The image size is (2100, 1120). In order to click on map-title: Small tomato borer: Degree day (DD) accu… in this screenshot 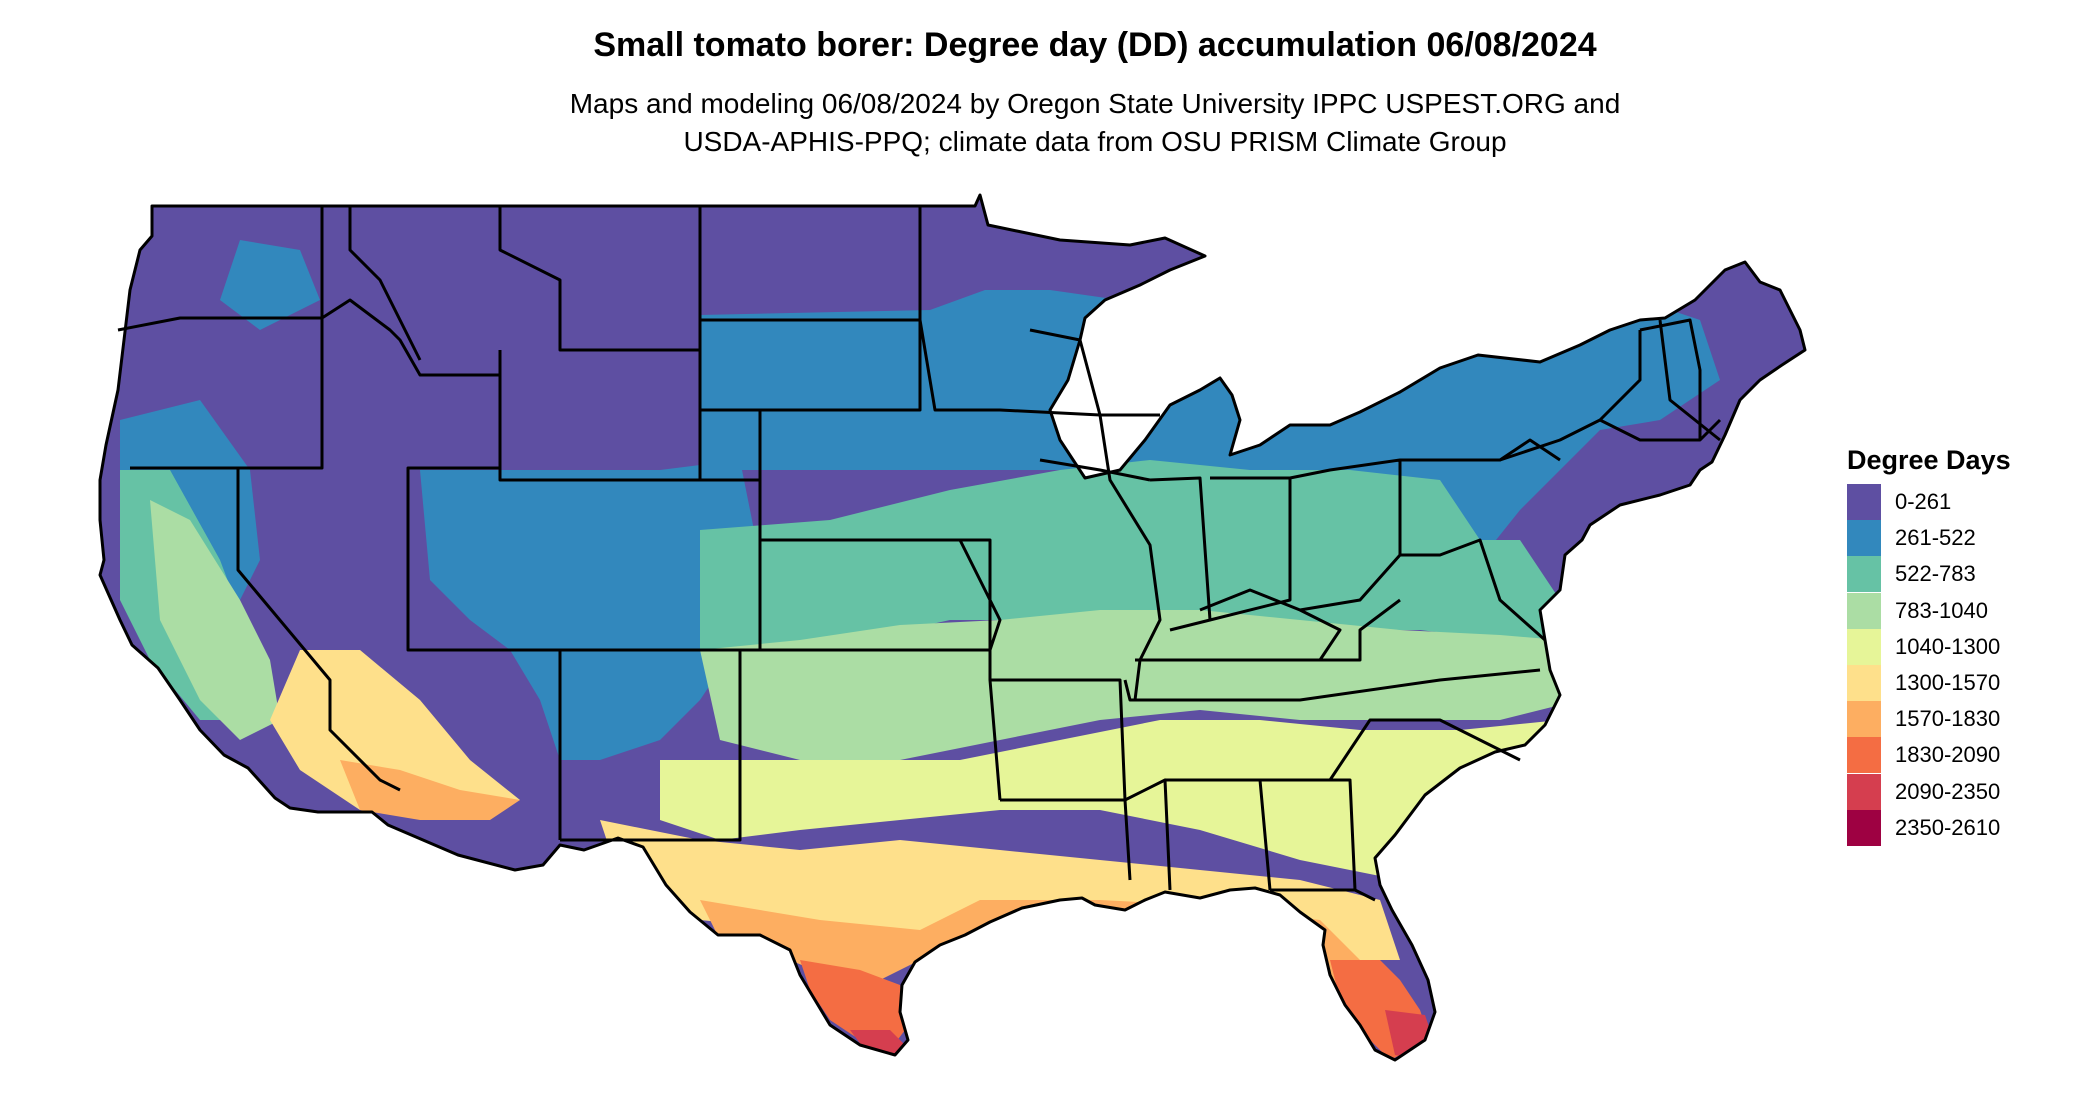, I will do `click(1095, 45)`.